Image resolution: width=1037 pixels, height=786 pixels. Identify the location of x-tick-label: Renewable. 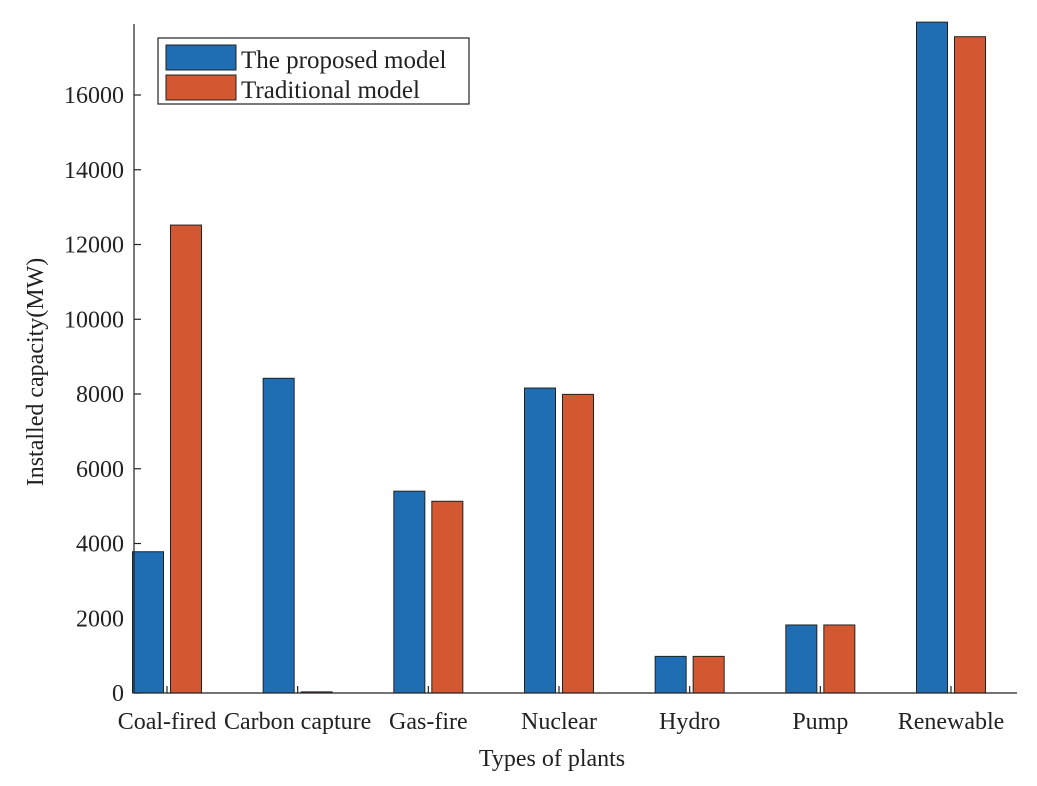
(951, 722).